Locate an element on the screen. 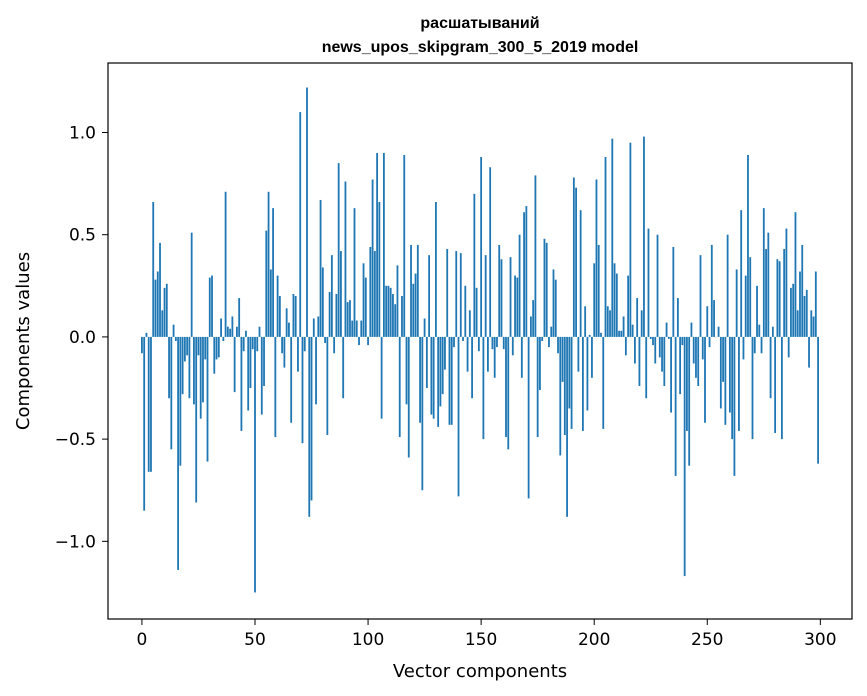 The image size is (867, 696). chart-title-line2: news_upos_skipgram_300_5_2019 model is located at coordinates (480, 47).